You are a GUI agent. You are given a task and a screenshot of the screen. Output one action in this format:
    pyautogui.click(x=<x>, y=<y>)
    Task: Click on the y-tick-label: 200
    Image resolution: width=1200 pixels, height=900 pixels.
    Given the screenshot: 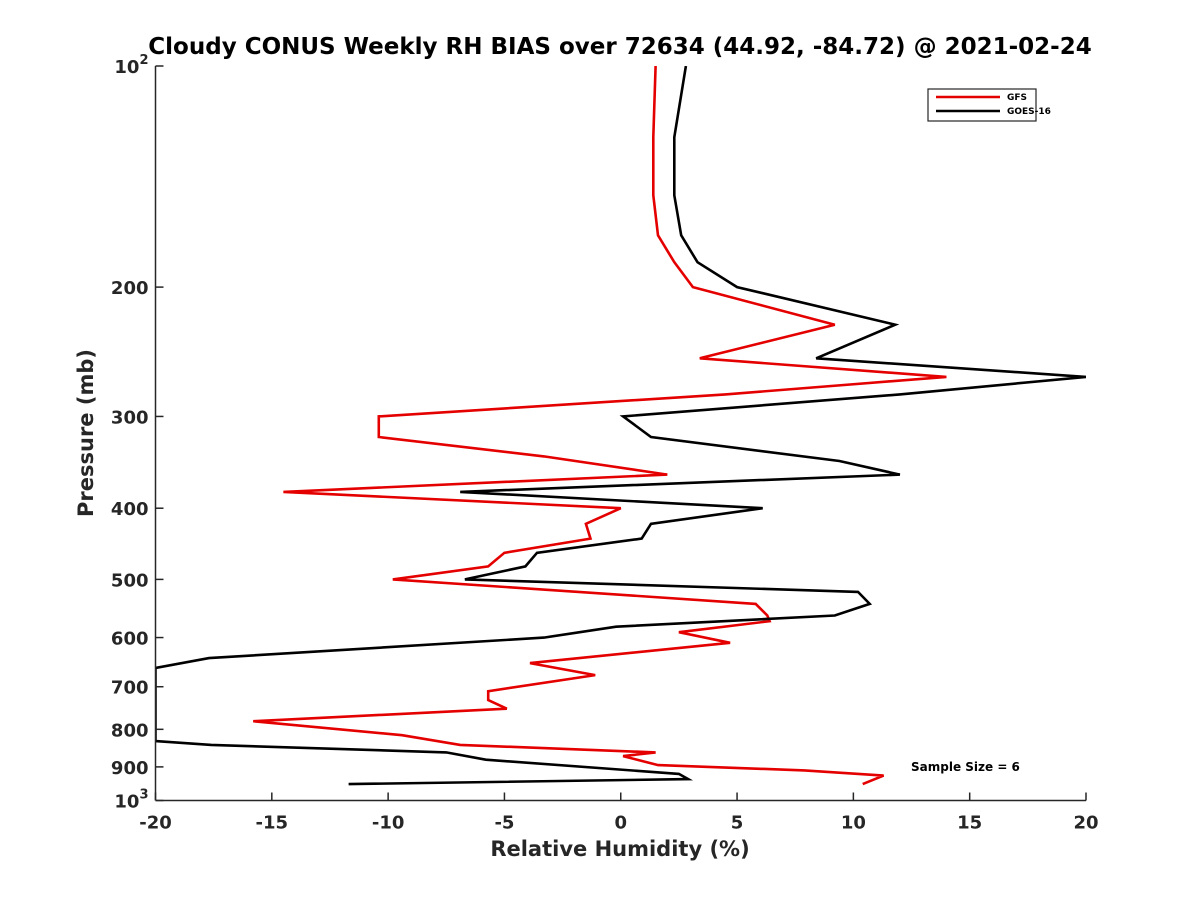 What is the action you would take?
    pyautogui.click(x=130, y=288)
    